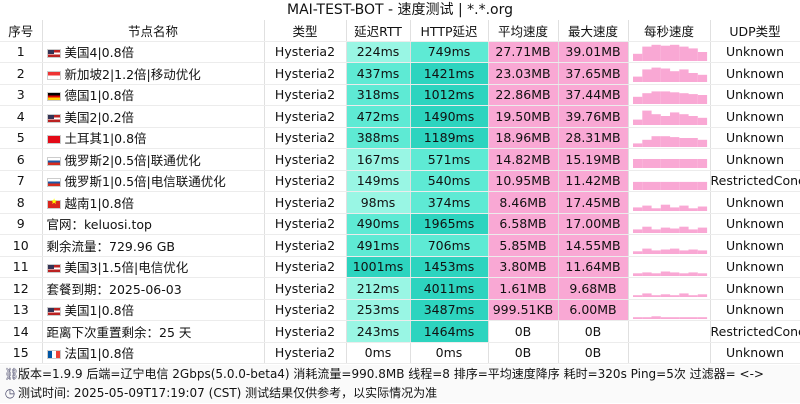 The image size is (800, 404). What do you see at coordinates (449, 159) in the screenshot?
I see `cell-http-latency: 571ms` at bounding box center [449, 159].